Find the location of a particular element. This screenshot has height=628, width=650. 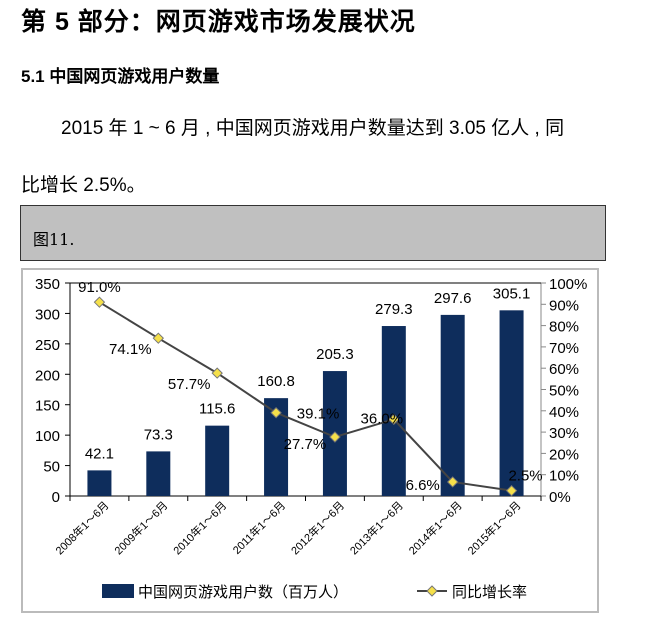

bar-data-label: 160.8 is located at coordinates (276, 381).